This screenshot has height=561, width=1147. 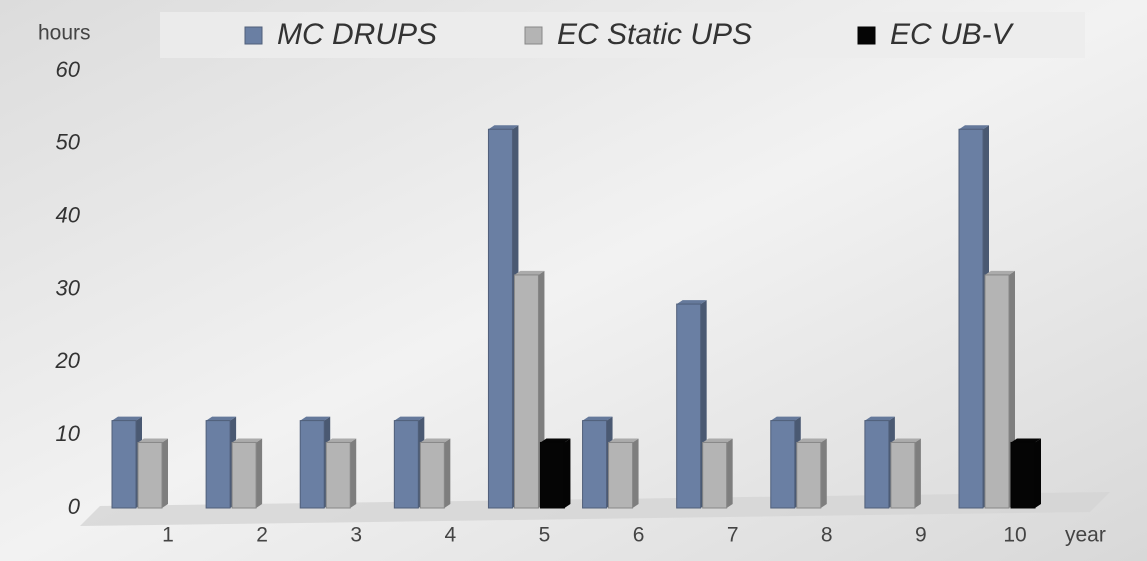 I want to click on floor, so click(x=595, y=509).